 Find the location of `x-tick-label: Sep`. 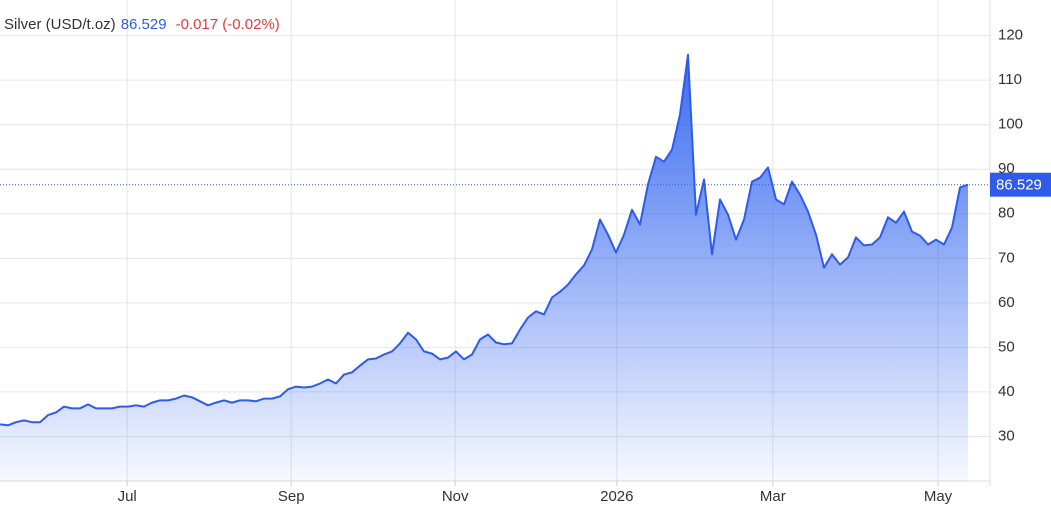

x-tick-label: Sep is located at coordinates (291, 496).